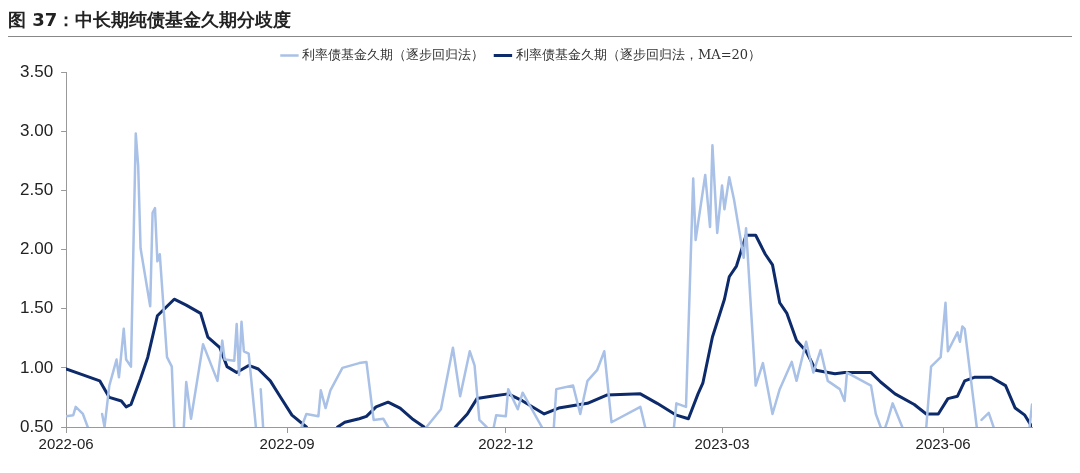 This screenshot has width=1080, height=473. I want to click on legend-label: 利率债基金久期（逐步回归法）, so click(393, 54).